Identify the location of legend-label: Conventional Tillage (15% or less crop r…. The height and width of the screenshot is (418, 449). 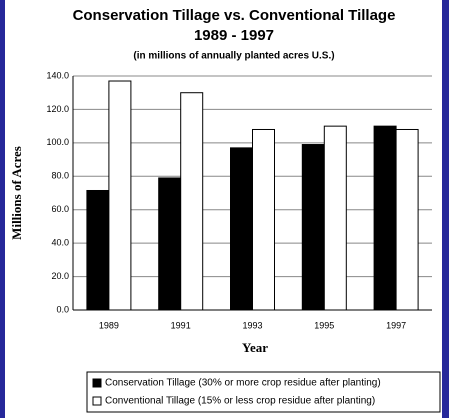
(240, 401).